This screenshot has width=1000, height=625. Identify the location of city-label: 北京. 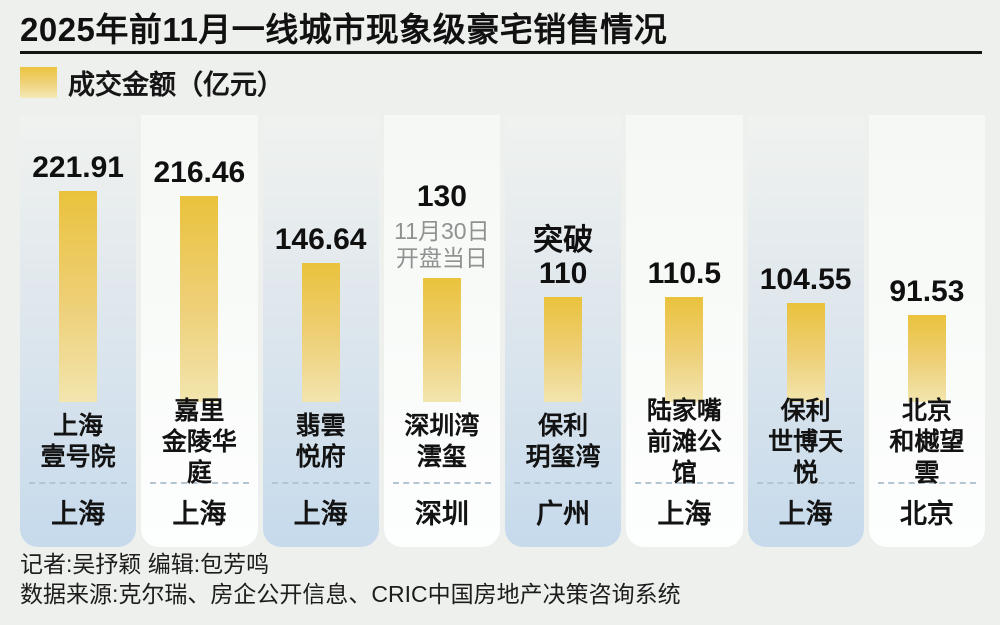
(926, 514).